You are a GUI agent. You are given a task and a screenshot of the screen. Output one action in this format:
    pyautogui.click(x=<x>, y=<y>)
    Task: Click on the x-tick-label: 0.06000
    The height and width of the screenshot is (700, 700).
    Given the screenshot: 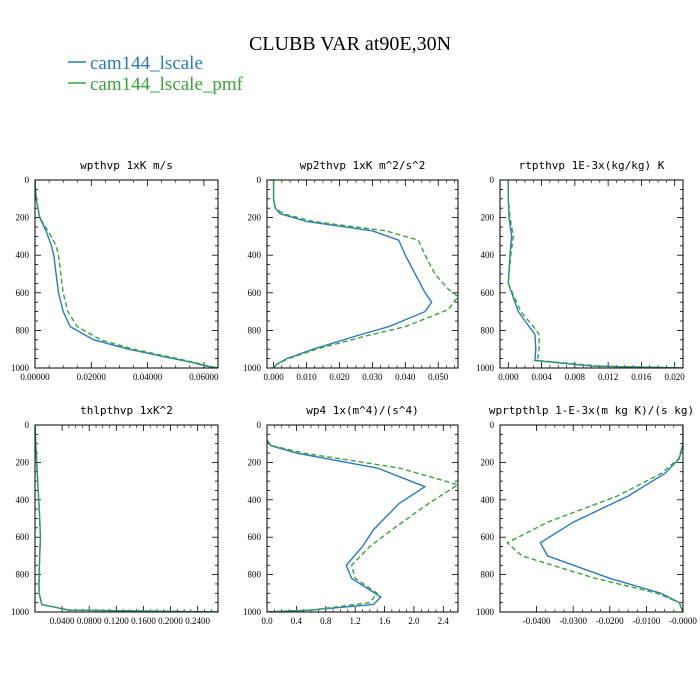 What is the action you would take?
    pyautogui.click(x=204, y=377)
    